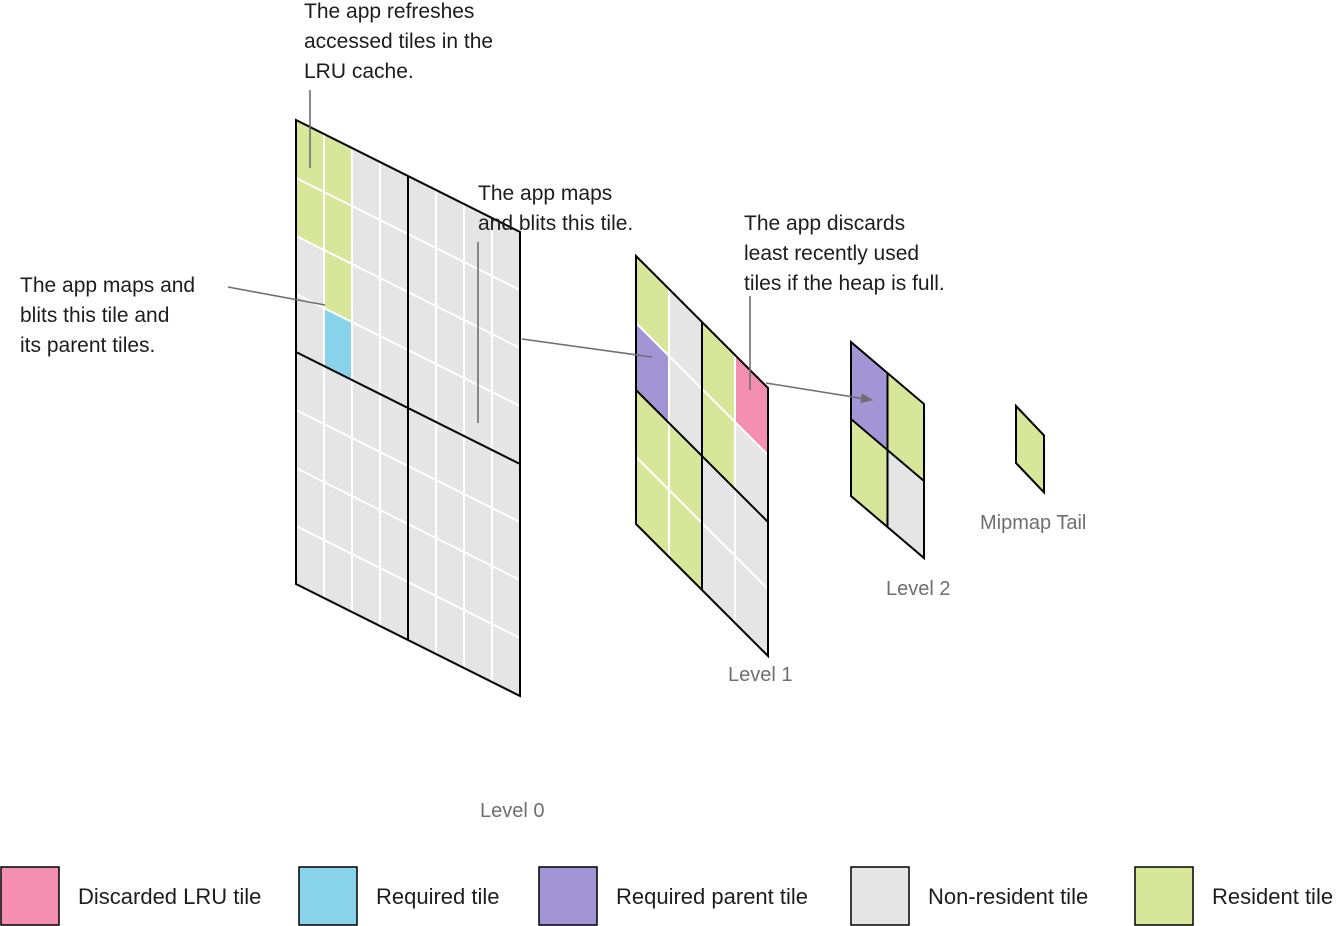 This screenshot has width=1340, height=926. Describe the element at coordinates (555, 208) in the screenshot. I see `callout-map-tile: The app maps and blits this tile.` at that location.